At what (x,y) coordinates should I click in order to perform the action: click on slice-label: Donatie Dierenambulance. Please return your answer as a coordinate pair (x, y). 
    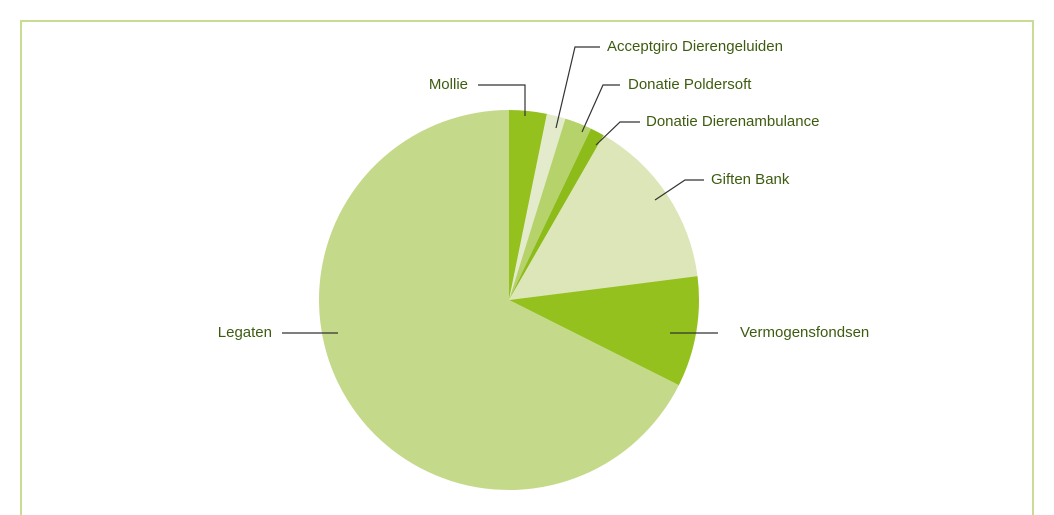
    Looking at the image, I should click on (732, 121).